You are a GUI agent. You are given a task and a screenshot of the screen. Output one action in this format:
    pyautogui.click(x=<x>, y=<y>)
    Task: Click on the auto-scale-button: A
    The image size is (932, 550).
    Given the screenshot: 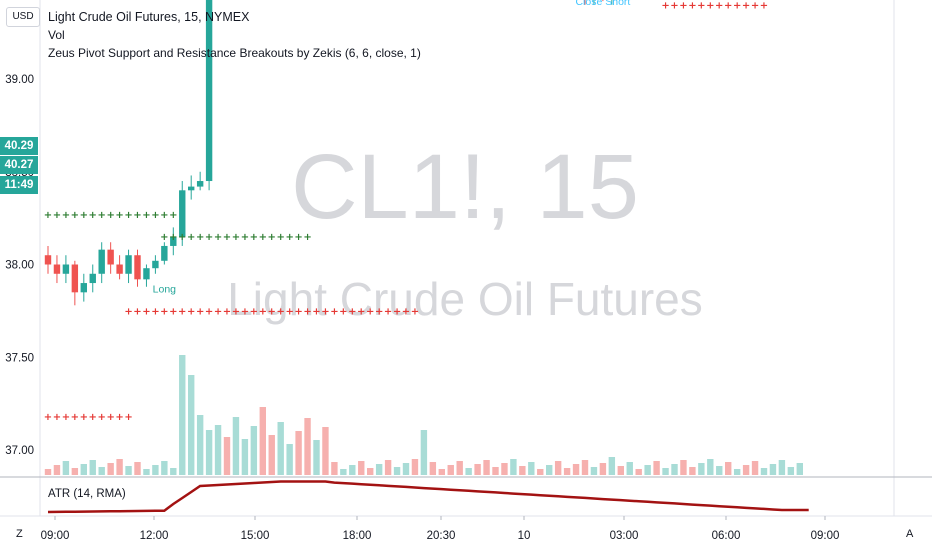 What is the action you would take?
    pyautogui.click(x=910, y=534)
    